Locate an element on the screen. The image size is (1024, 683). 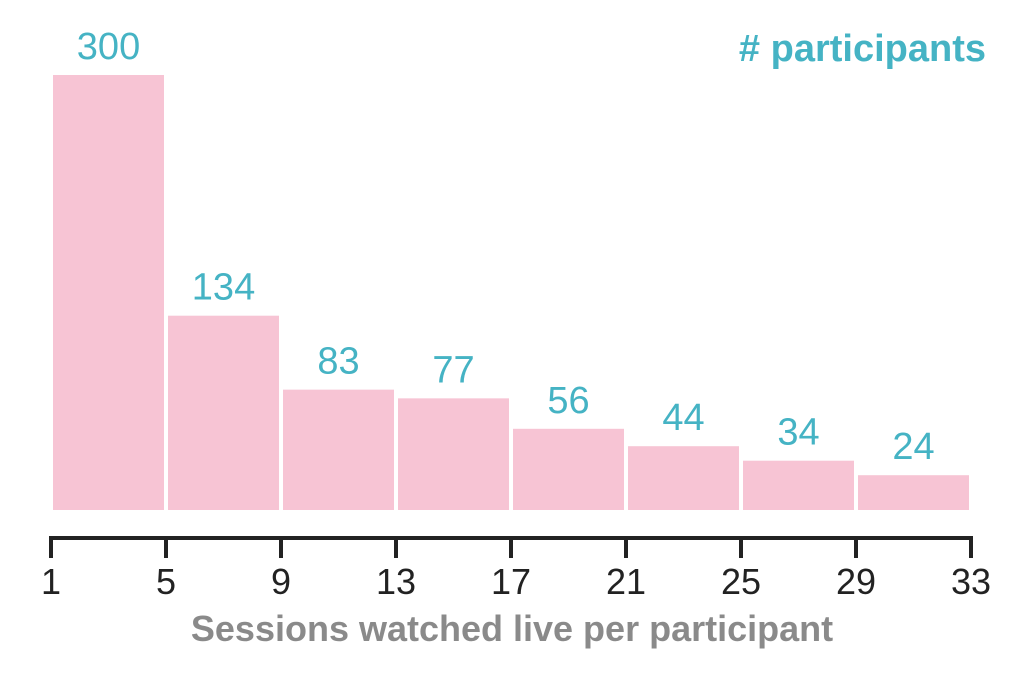
x-tick-label-29: 29 is located at coordinates (856, 581).